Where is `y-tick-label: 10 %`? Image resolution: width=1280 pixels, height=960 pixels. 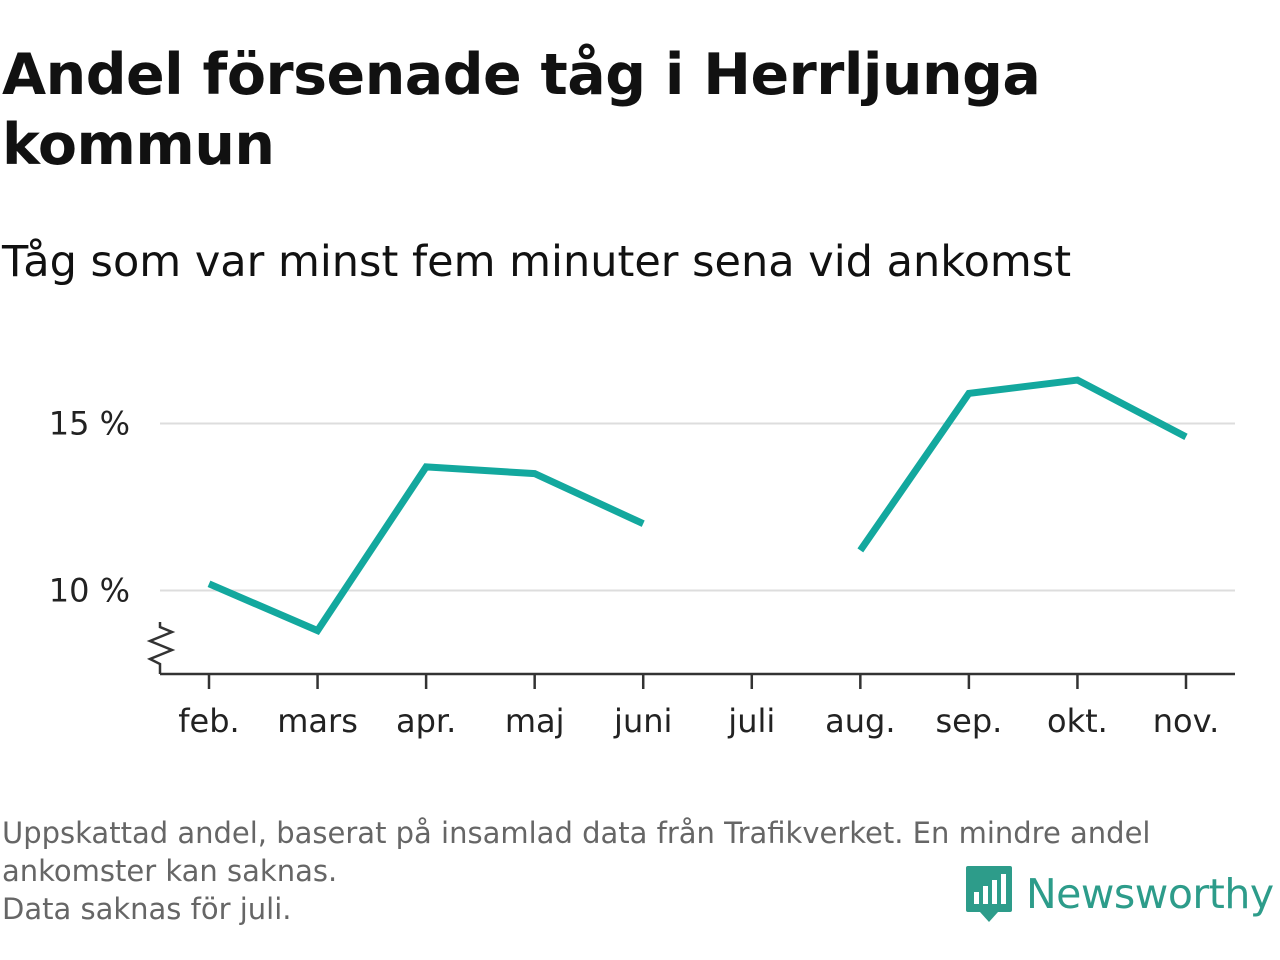
y-tick-label: 10 % is located at coordinates (89, 591).